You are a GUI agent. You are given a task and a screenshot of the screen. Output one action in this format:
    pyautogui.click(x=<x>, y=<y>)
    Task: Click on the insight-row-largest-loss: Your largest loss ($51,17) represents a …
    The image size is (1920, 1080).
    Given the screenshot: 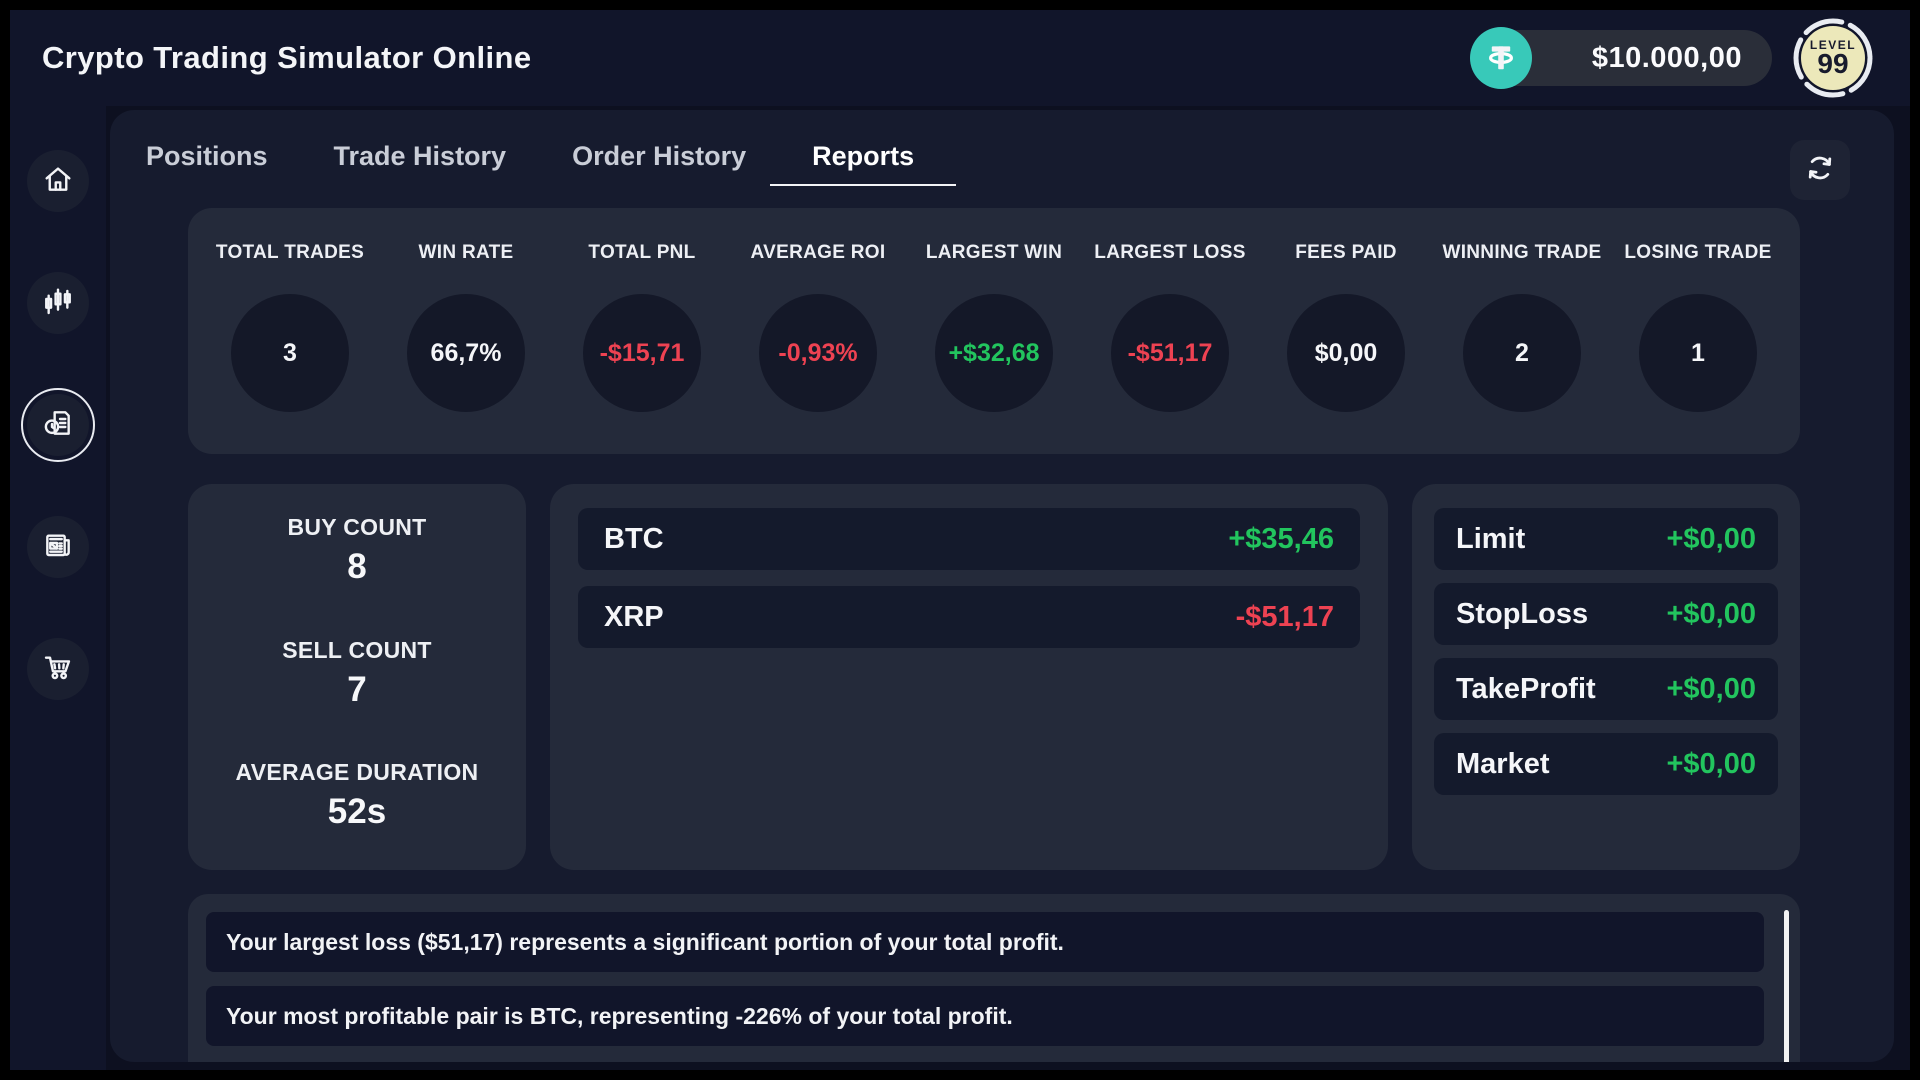 What is the action you would take?
    pyautogui.click(x=985, y=942)
    